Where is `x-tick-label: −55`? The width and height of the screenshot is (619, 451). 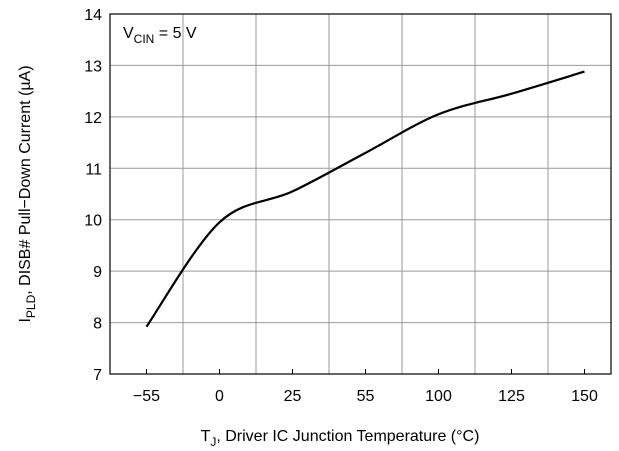
x-tick-label: −55 is located at coordinates (146, 396).